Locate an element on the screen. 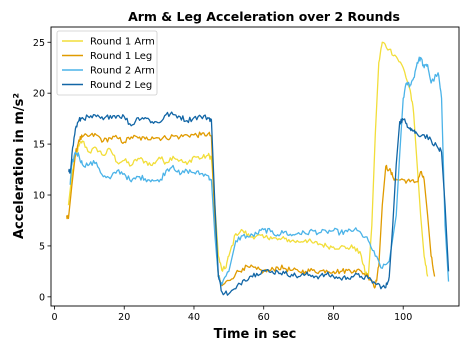  x-tick-label: 20 is located at coordinates (124, 317).